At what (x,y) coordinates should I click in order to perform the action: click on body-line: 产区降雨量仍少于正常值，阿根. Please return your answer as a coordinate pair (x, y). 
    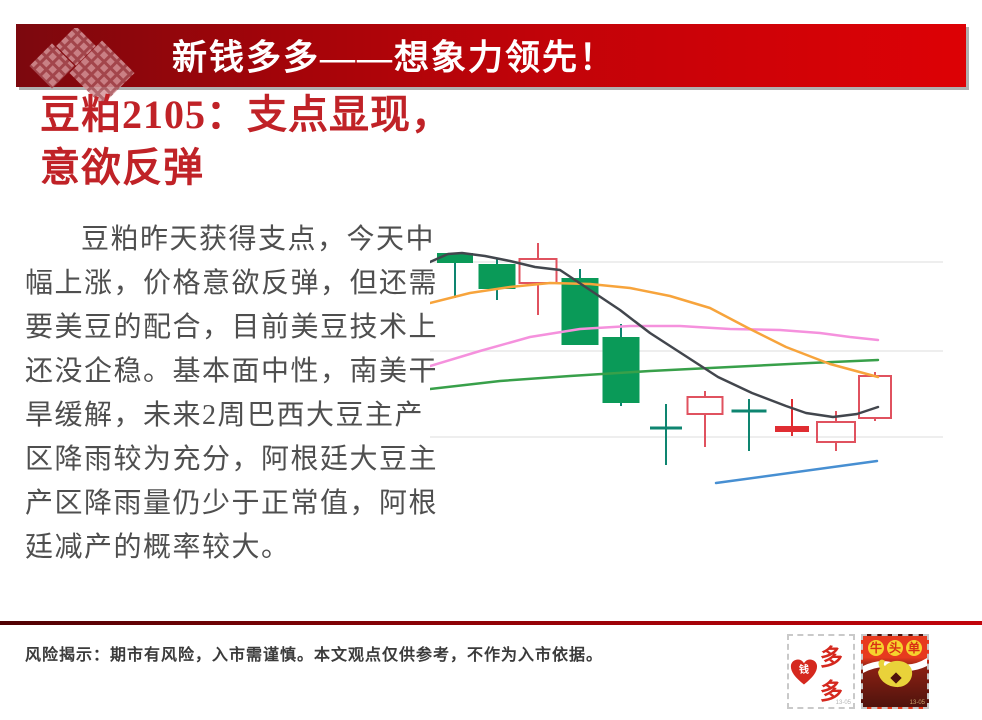
    Looking at the image, I should click on (232, 503).